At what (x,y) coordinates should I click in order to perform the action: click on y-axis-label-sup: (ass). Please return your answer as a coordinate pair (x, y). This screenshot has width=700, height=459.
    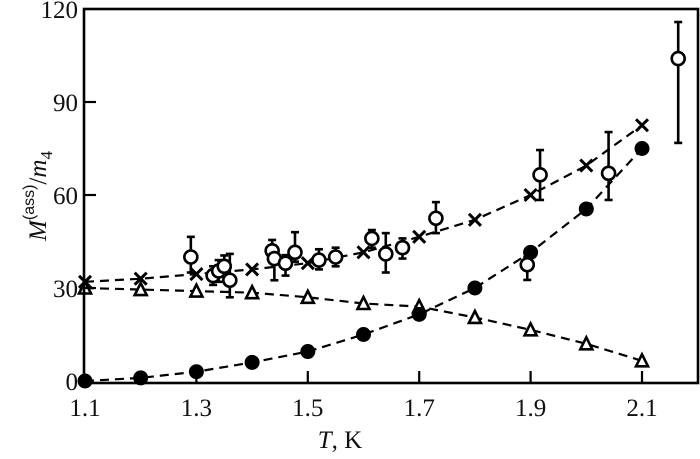
    Looking at the image, I should click on (29, 203).